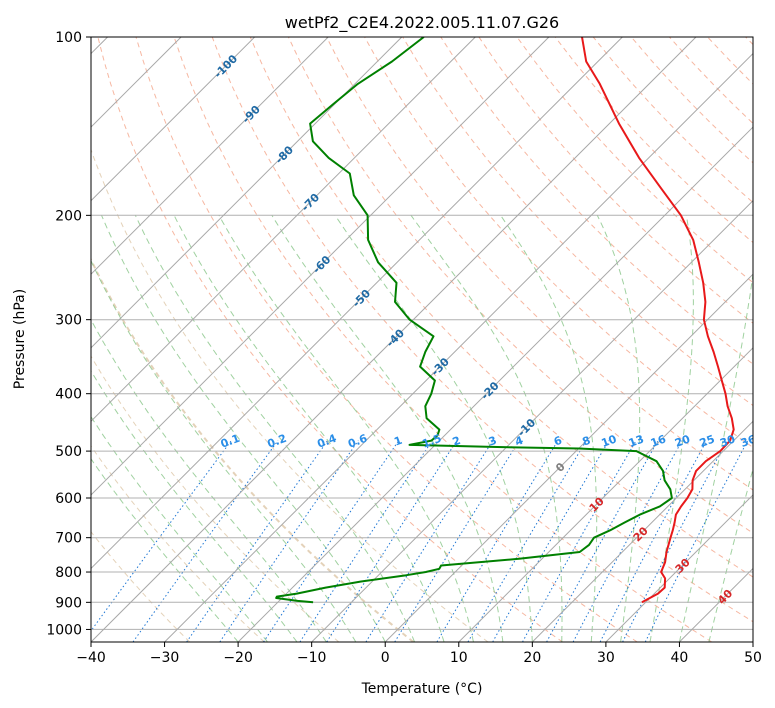  I want to click on x-axis: −40 −30 −20 −10 0 10 20 30 40 50, so click(419, 654).